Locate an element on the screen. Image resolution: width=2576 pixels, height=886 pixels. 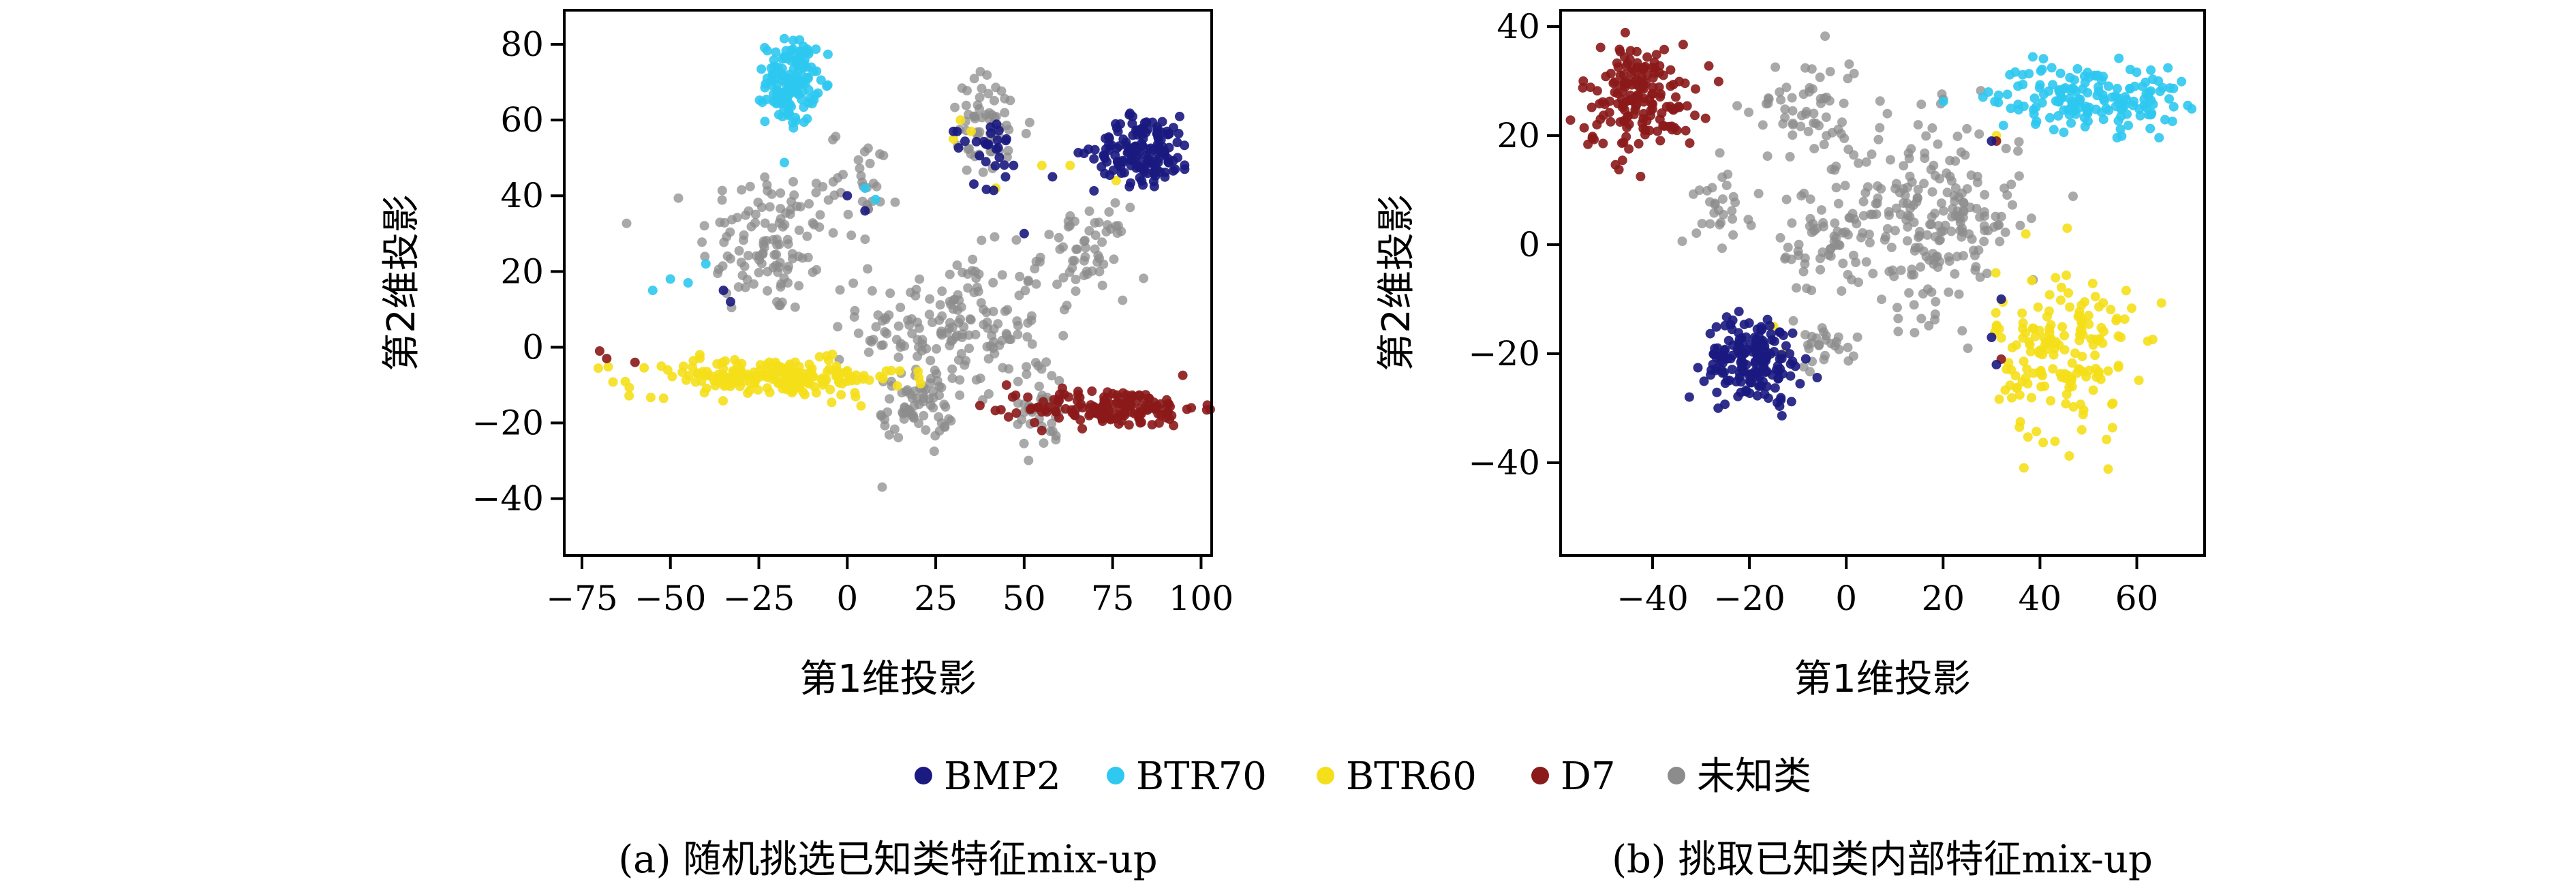
panel-a-y-tick-label: 60 is located at coordinates (522, 120).